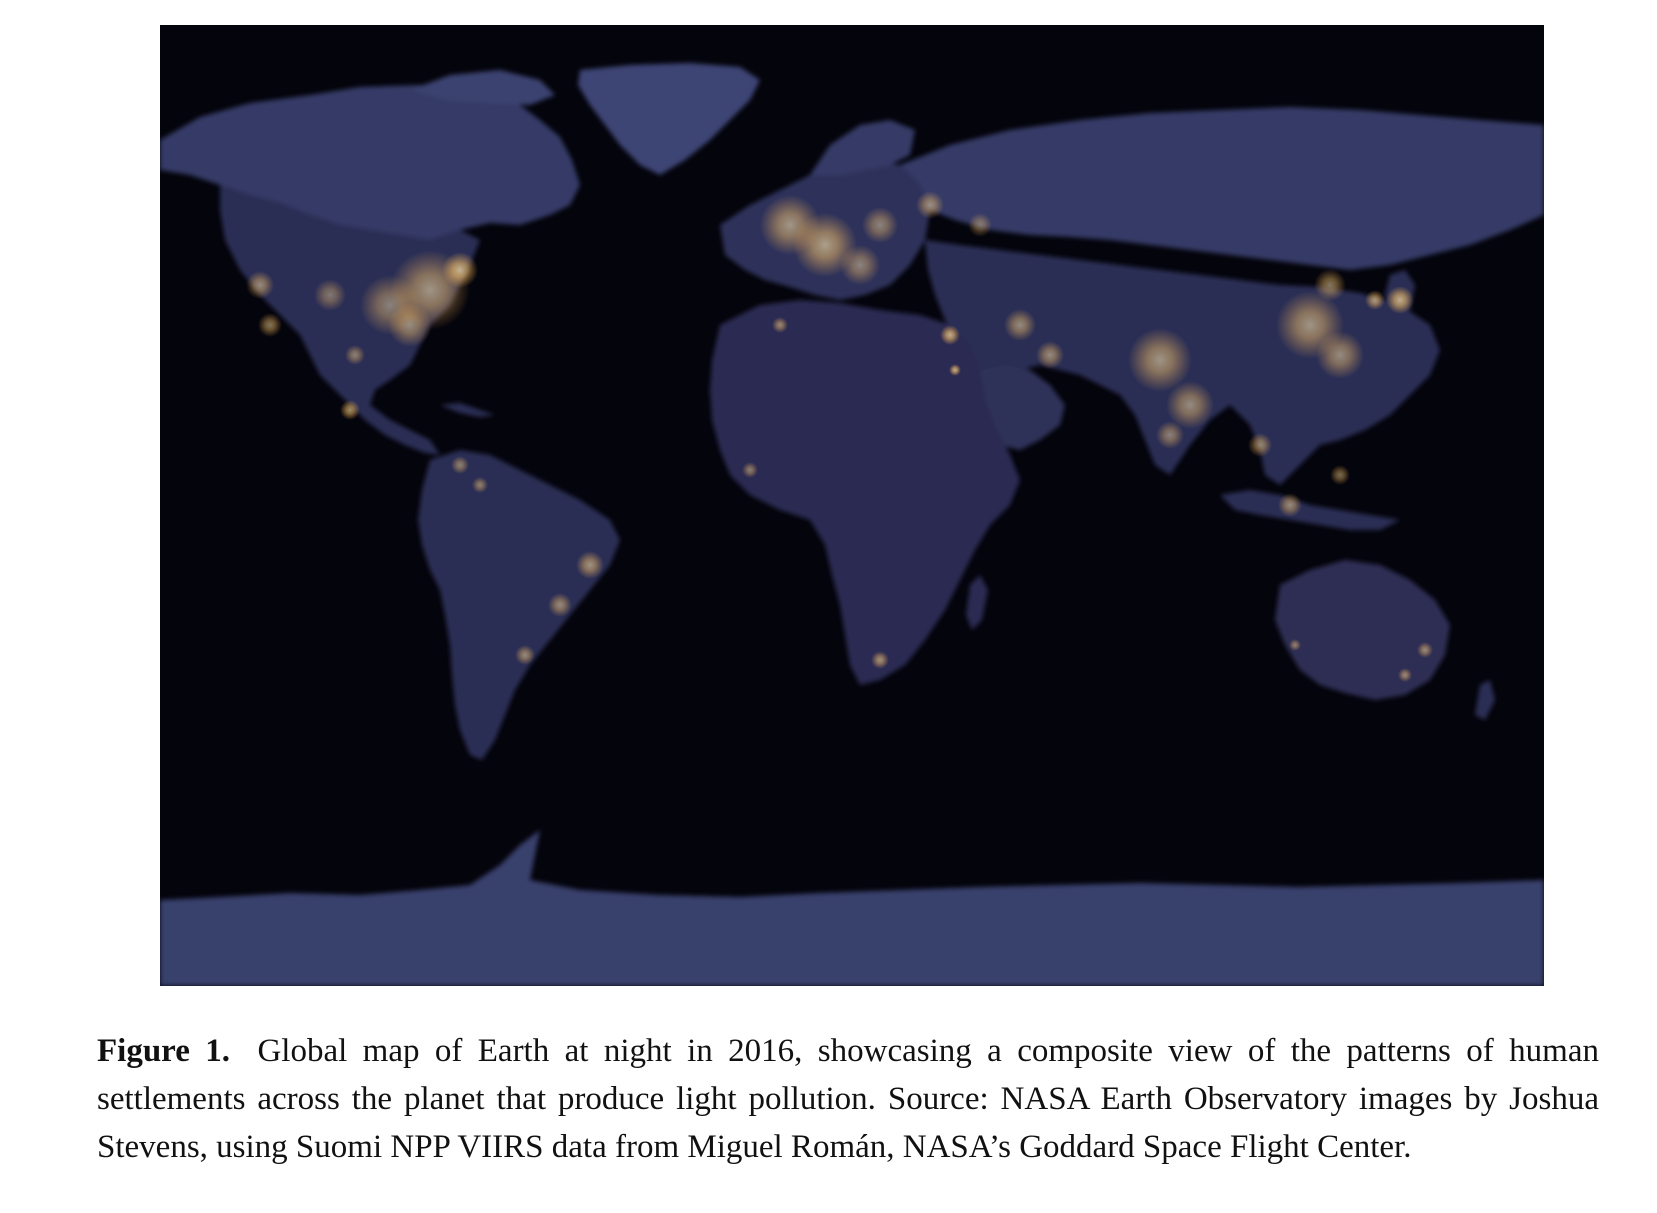 The image size is (1657, 1213). Describe the element at coordinates (865, 492) in the screenshot. I see `africa` at that location.